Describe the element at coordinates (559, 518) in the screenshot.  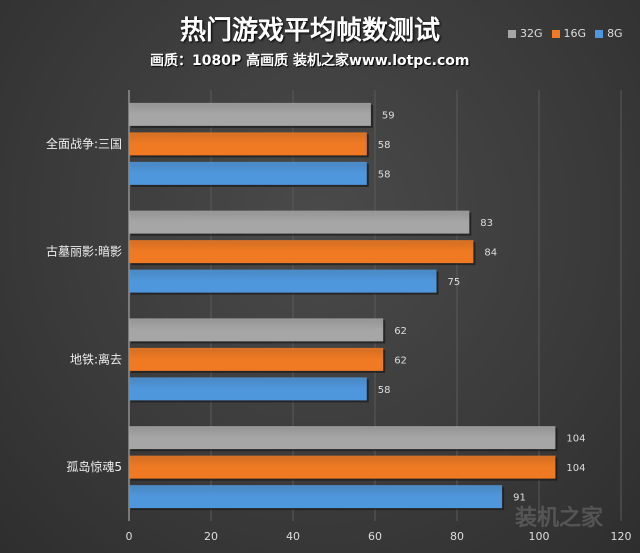
I see `watermark: 装机之家` at that location.